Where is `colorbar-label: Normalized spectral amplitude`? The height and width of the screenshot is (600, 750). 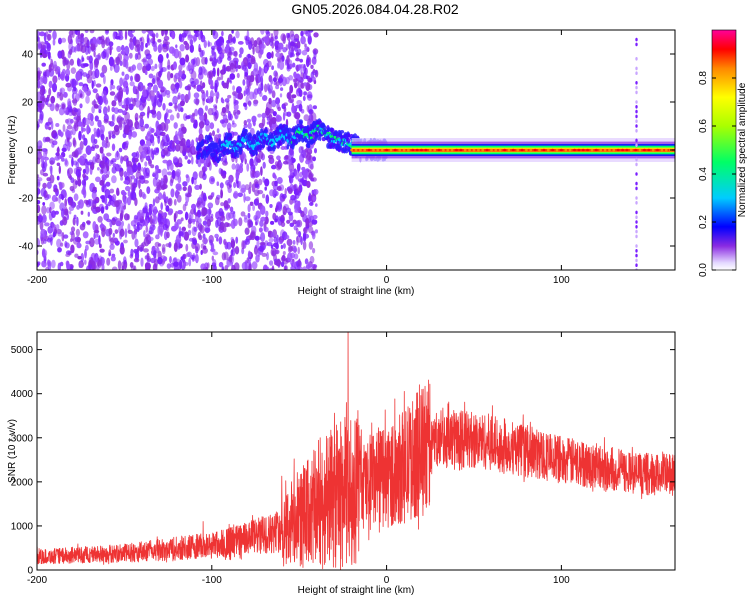
colorbar-label: Normalized spectral amplitude is located at coordinates (742, 149).